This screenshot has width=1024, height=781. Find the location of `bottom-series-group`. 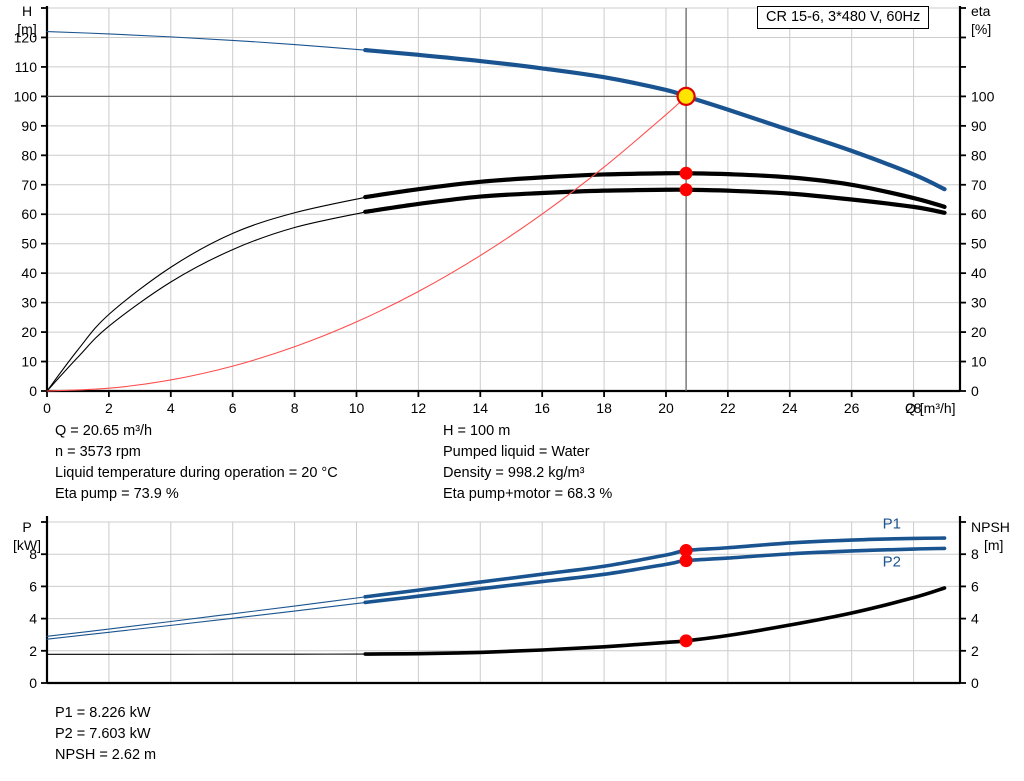

bottom-series-group is located at coordinates (496, 596).